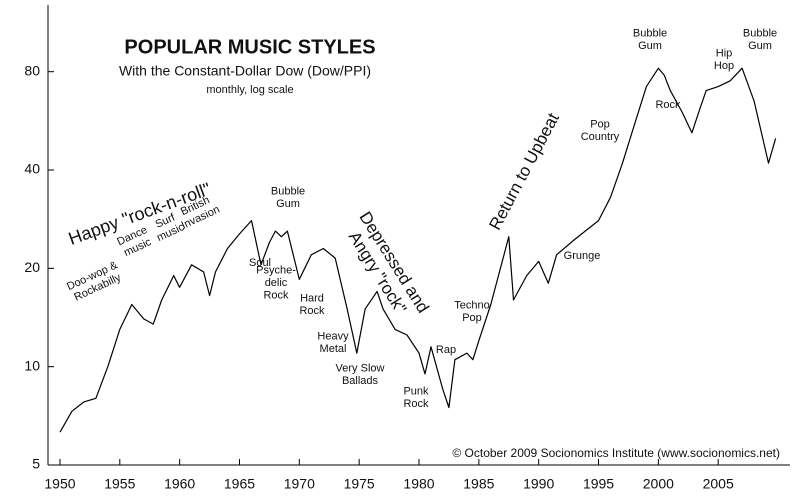  What do you see at coordinates (359, 484) in the screenshot?
I see `x-tick-label: 1975` at bounding box center [359, 484].